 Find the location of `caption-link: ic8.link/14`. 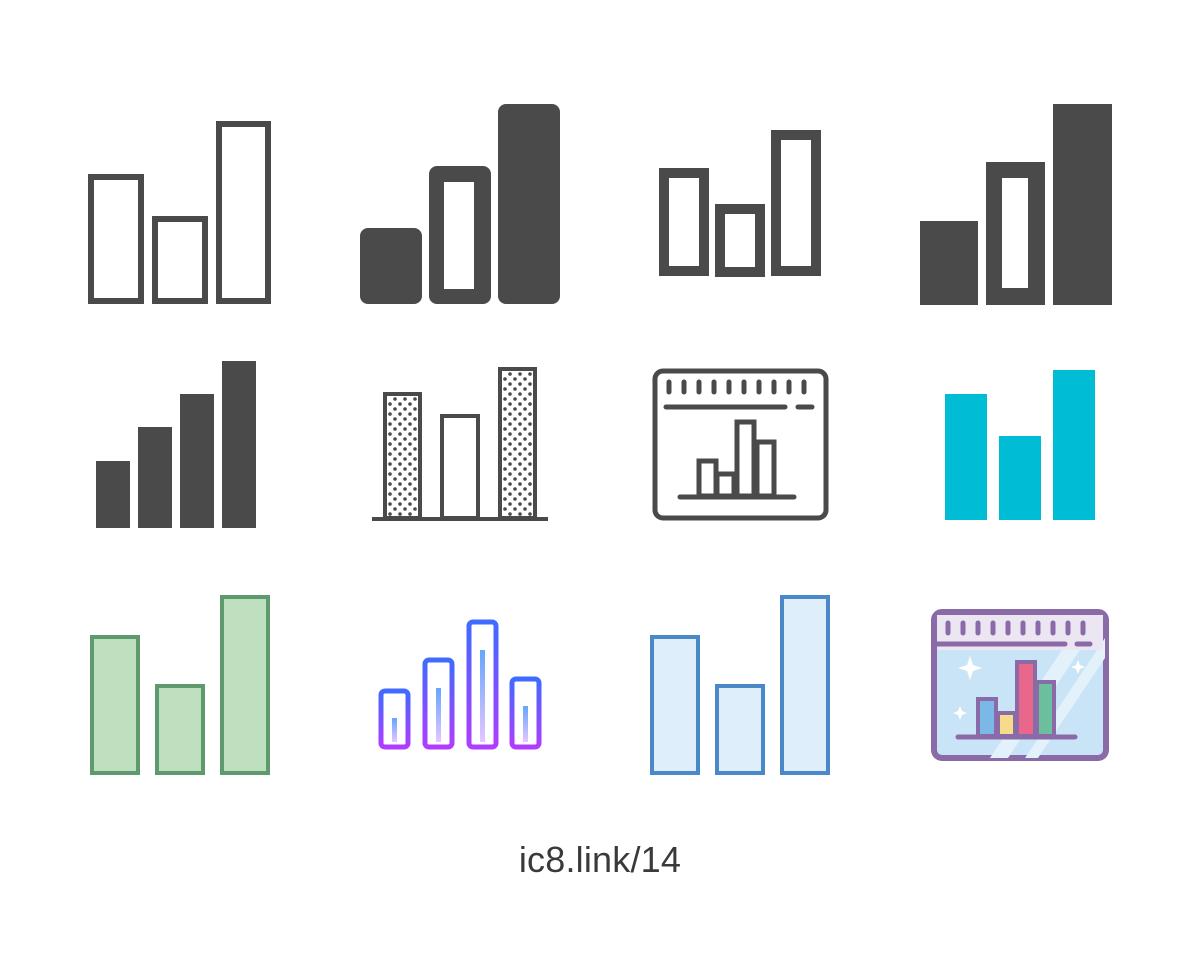

caption-link: ic8.link/14 is located at coordinates (600, 859).